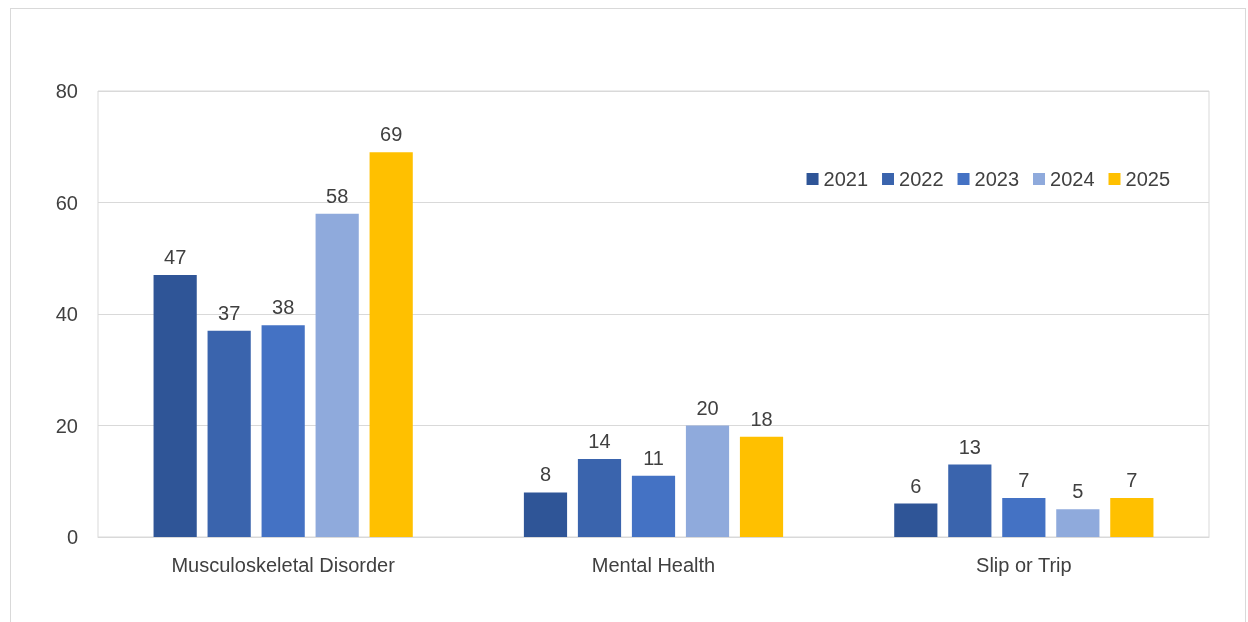 This screenshot has width=1248, height=622. What do you see at coordinates (846, 179) in the screenshot?
I see `legend-label: 2021` at bounding box center [846, 179].